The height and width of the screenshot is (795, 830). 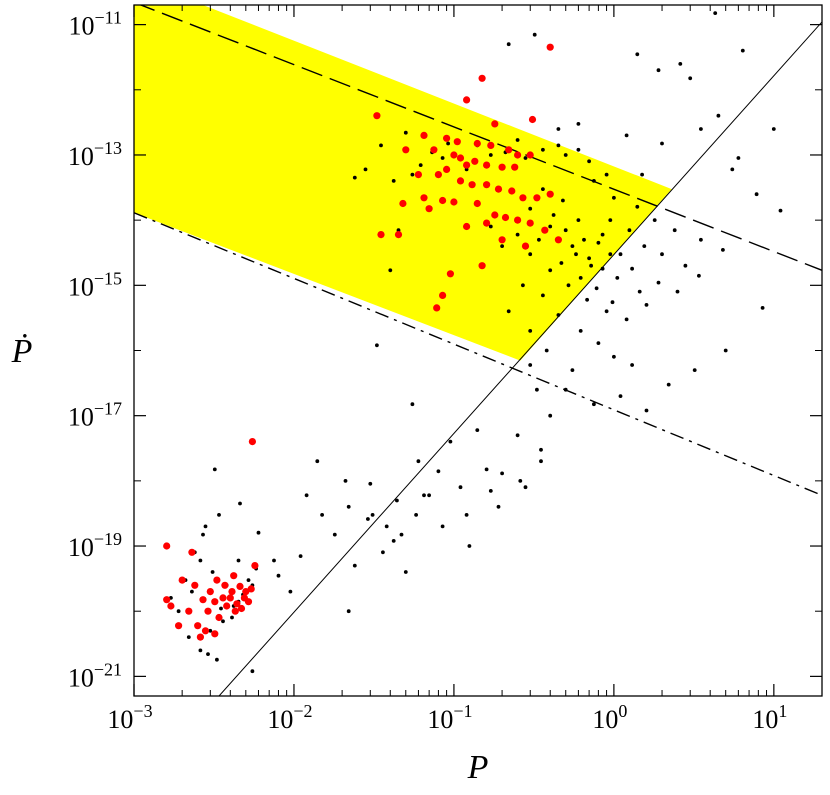 I want to click on y-tick-label: 10−13, so click(x=95, y=154).